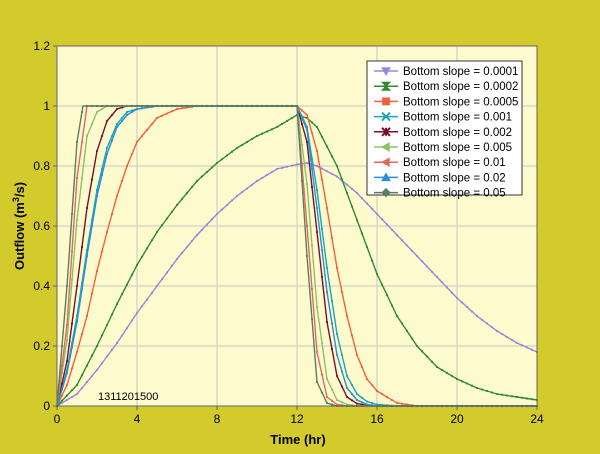 Image resolution: width=600 pixels, height=454 pixels. I want to click on legend-label: Bottom slope = 0.001, so click(457, 118).